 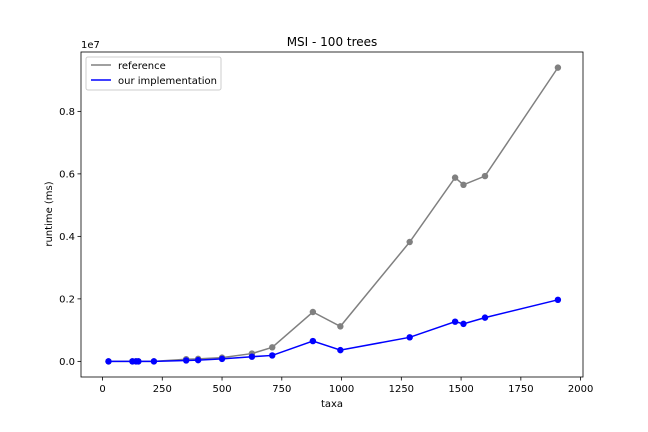 What do you see at coordinates (520, 389) in the screenshot?
I see `x-tick-label: 1750` at bounding box center [520, 389].